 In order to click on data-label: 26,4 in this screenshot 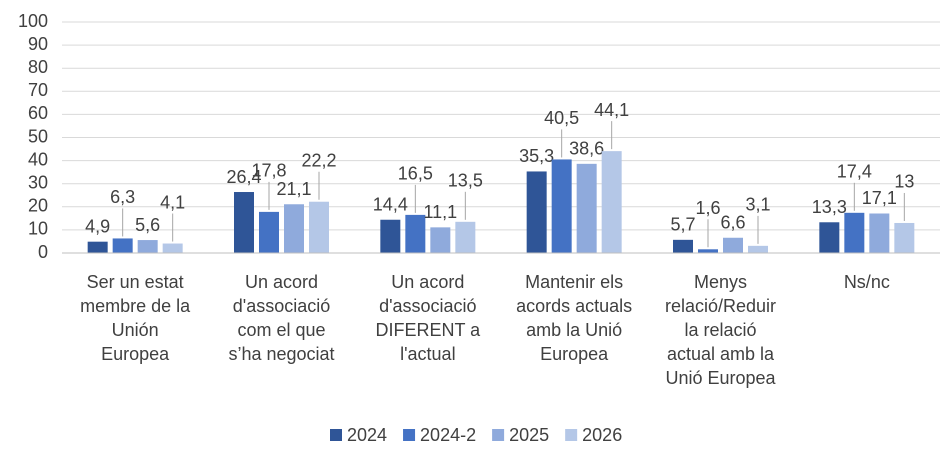, I will do `click(243, 177)`.